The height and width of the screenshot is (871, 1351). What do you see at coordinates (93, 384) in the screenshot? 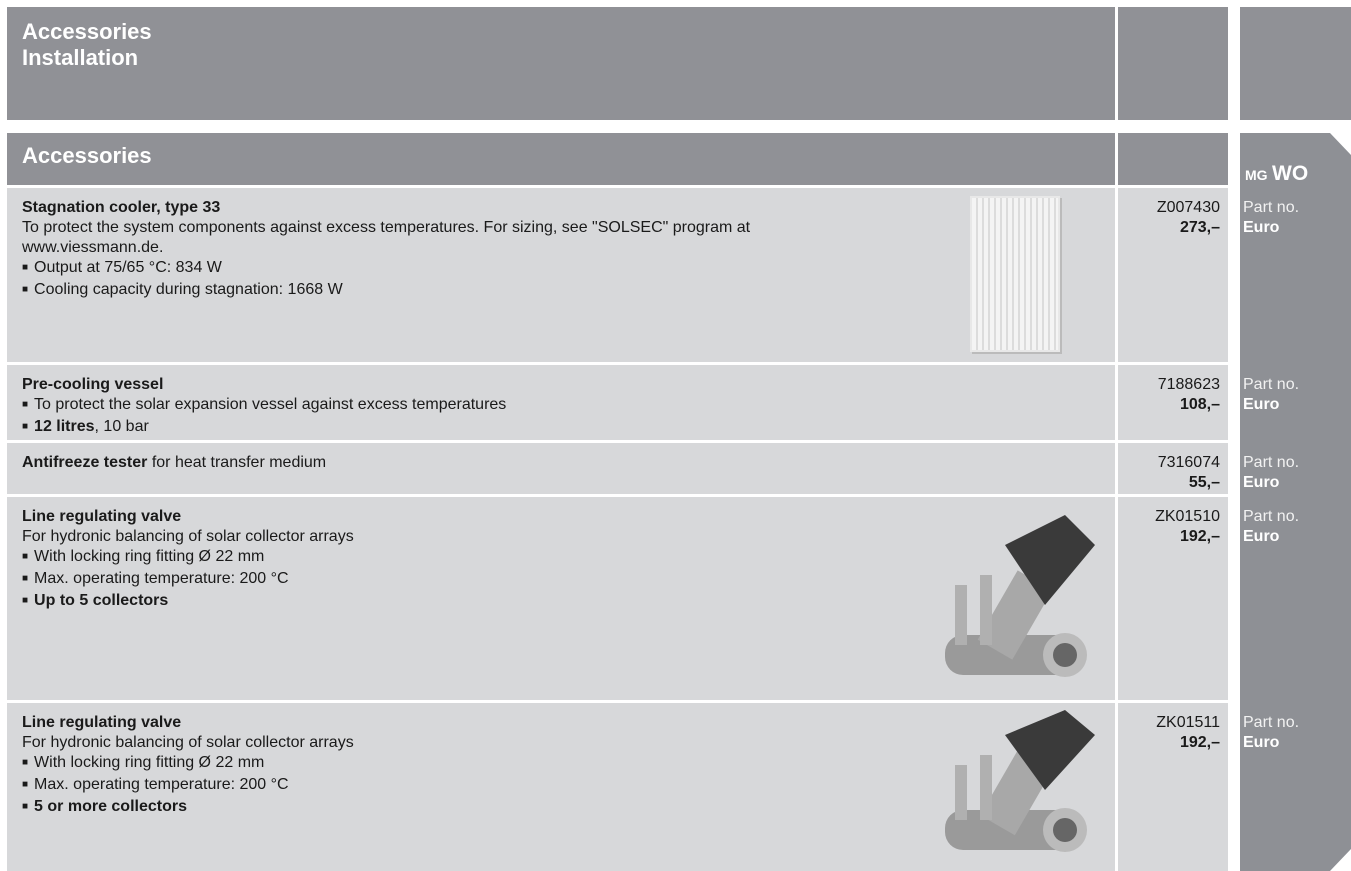
I see `item-name: Pre-cooling vessel` at bounding box center [93, 384].